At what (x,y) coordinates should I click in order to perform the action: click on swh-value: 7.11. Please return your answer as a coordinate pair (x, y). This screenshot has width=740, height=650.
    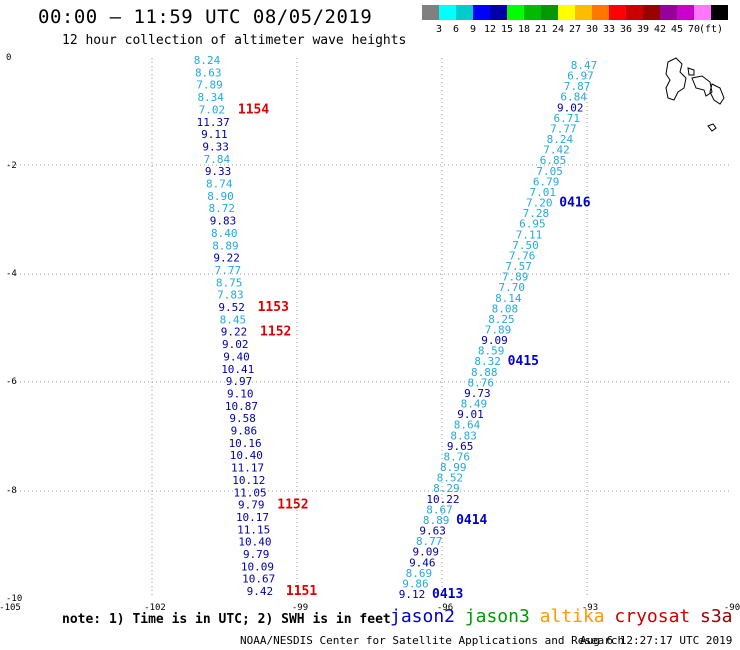
    Looking at the image, I should click on (529, 234).